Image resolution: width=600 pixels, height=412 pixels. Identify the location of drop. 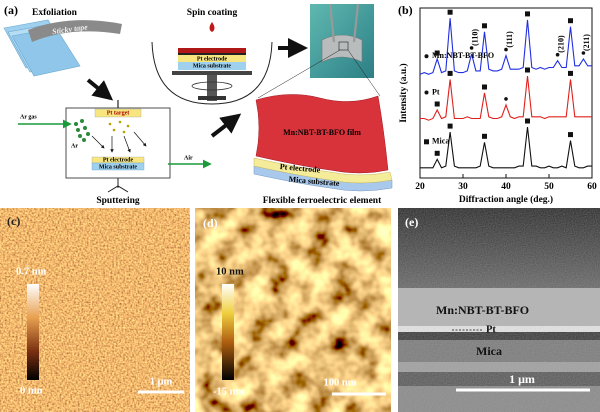
(212, 27).